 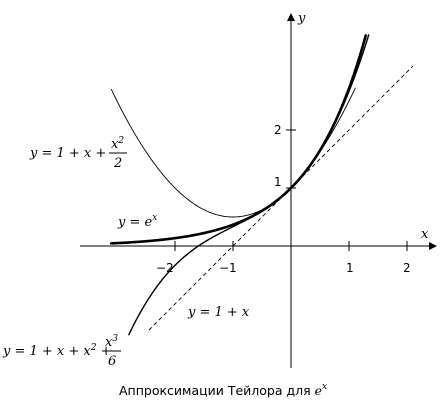 What do you see at coordinates (278, 130) in the screenshot?
I see `y-tick-label-2: 2` at bounding box center [278, 130].